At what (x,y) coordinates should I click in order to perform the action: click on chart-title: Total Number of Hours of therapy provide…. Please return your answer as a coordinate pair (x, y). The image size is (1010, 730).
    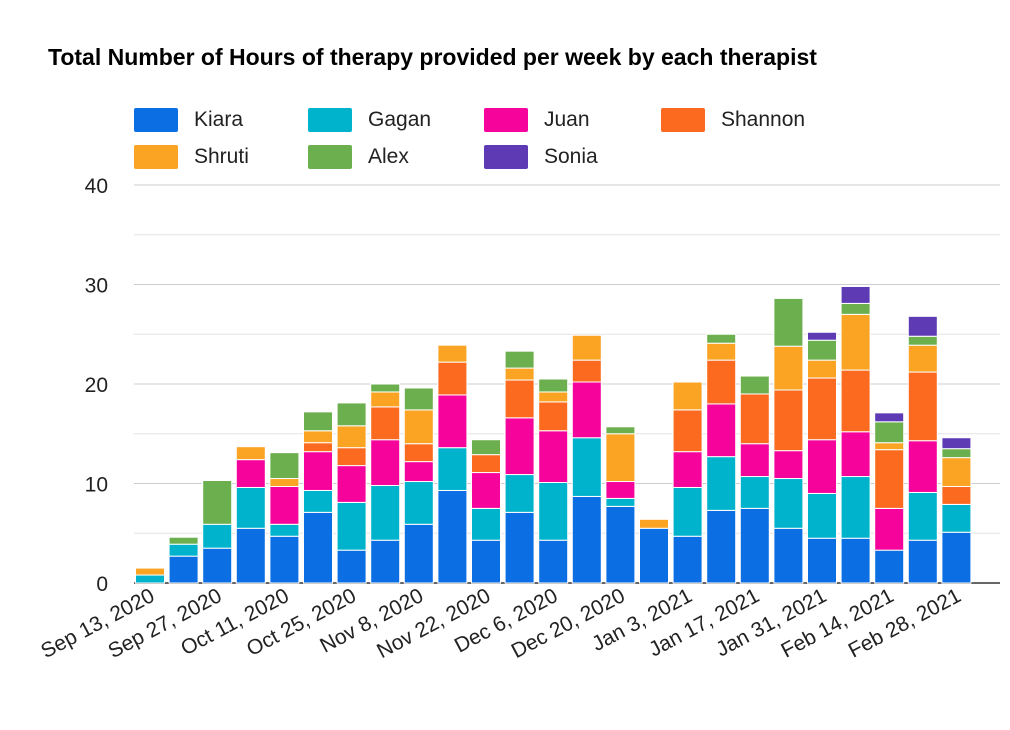
    Looking at the image, I should click on (432, 57).